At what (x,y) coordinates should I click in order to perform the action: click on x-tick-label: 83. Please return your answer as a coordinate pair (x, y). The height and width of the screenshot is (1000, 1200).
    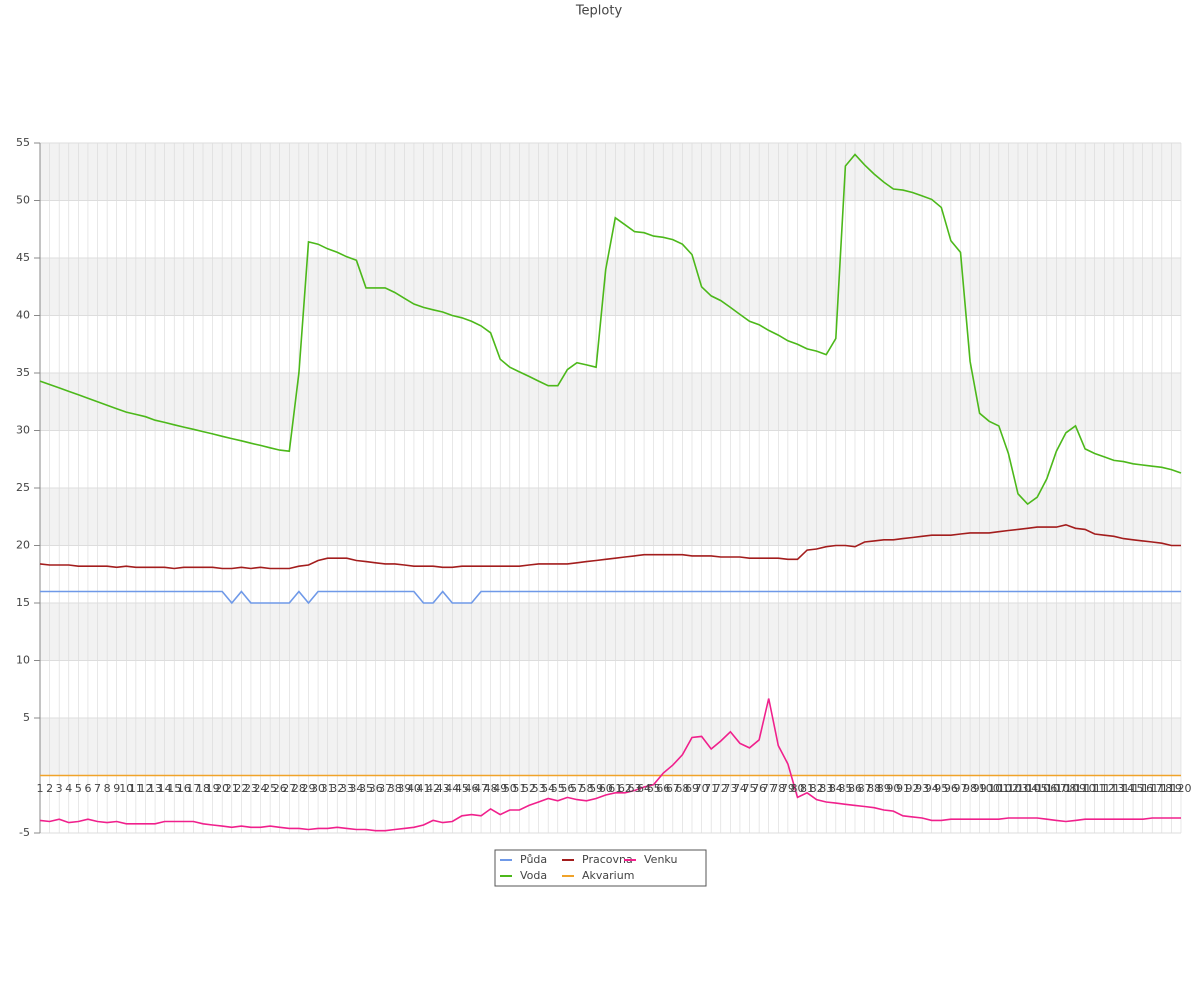
    Looking at the image, I should click on (826, 788).